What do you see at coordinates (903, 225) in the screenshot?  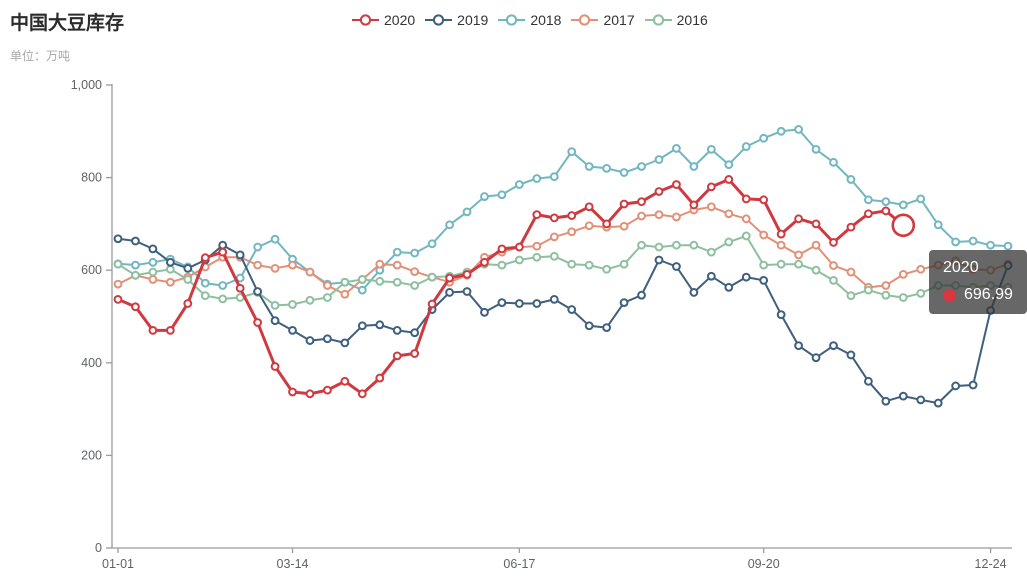 I see `emphasized-data-point` at bounding box center [903, 225].